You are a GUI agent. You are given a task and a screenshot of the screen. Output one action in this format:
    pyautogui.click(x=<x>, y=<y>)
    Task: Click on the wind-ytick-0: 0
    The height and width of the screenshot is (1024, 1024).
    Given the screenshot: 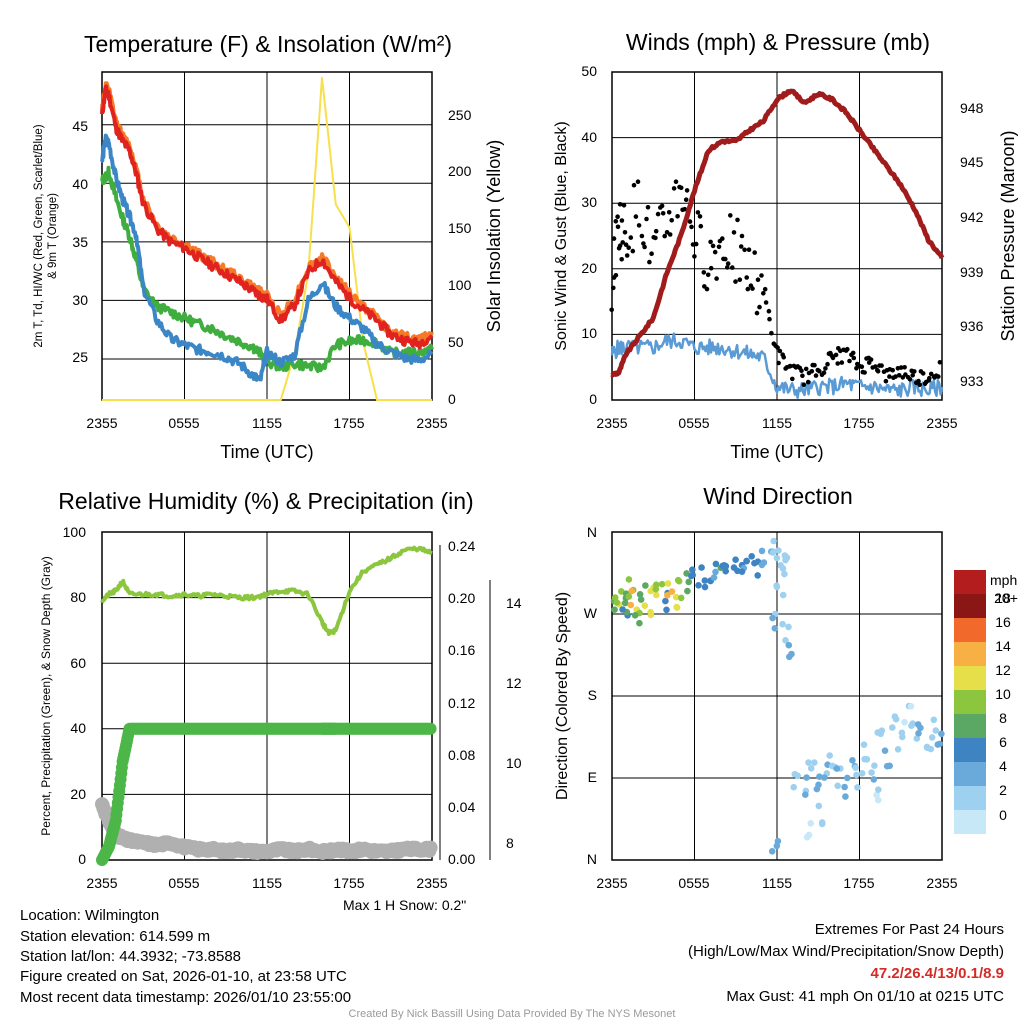 What is the action you would take?
    pyautogui.click(x=593, y=399)
    